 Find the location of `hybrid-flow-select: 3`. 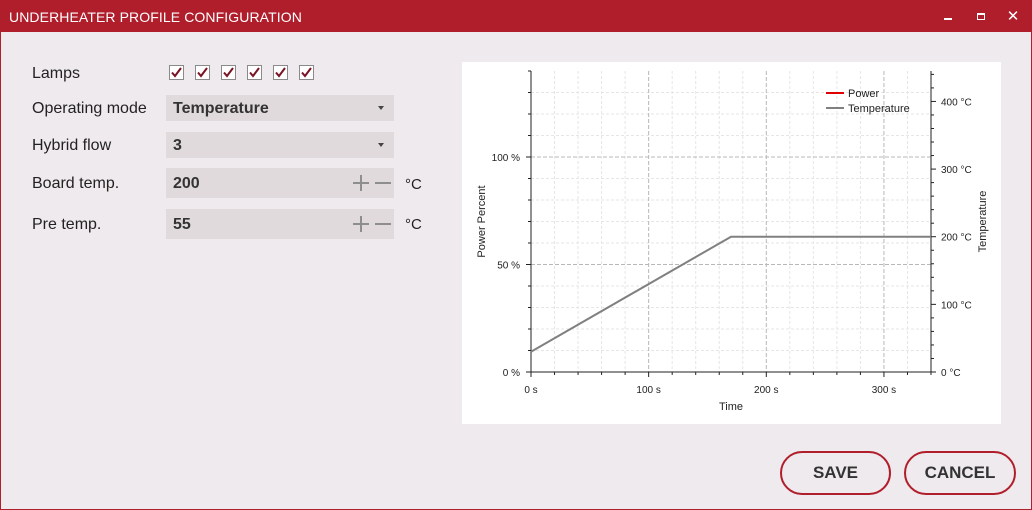

hybrid-flow-select: 3 is located at coordinates (280, 145).